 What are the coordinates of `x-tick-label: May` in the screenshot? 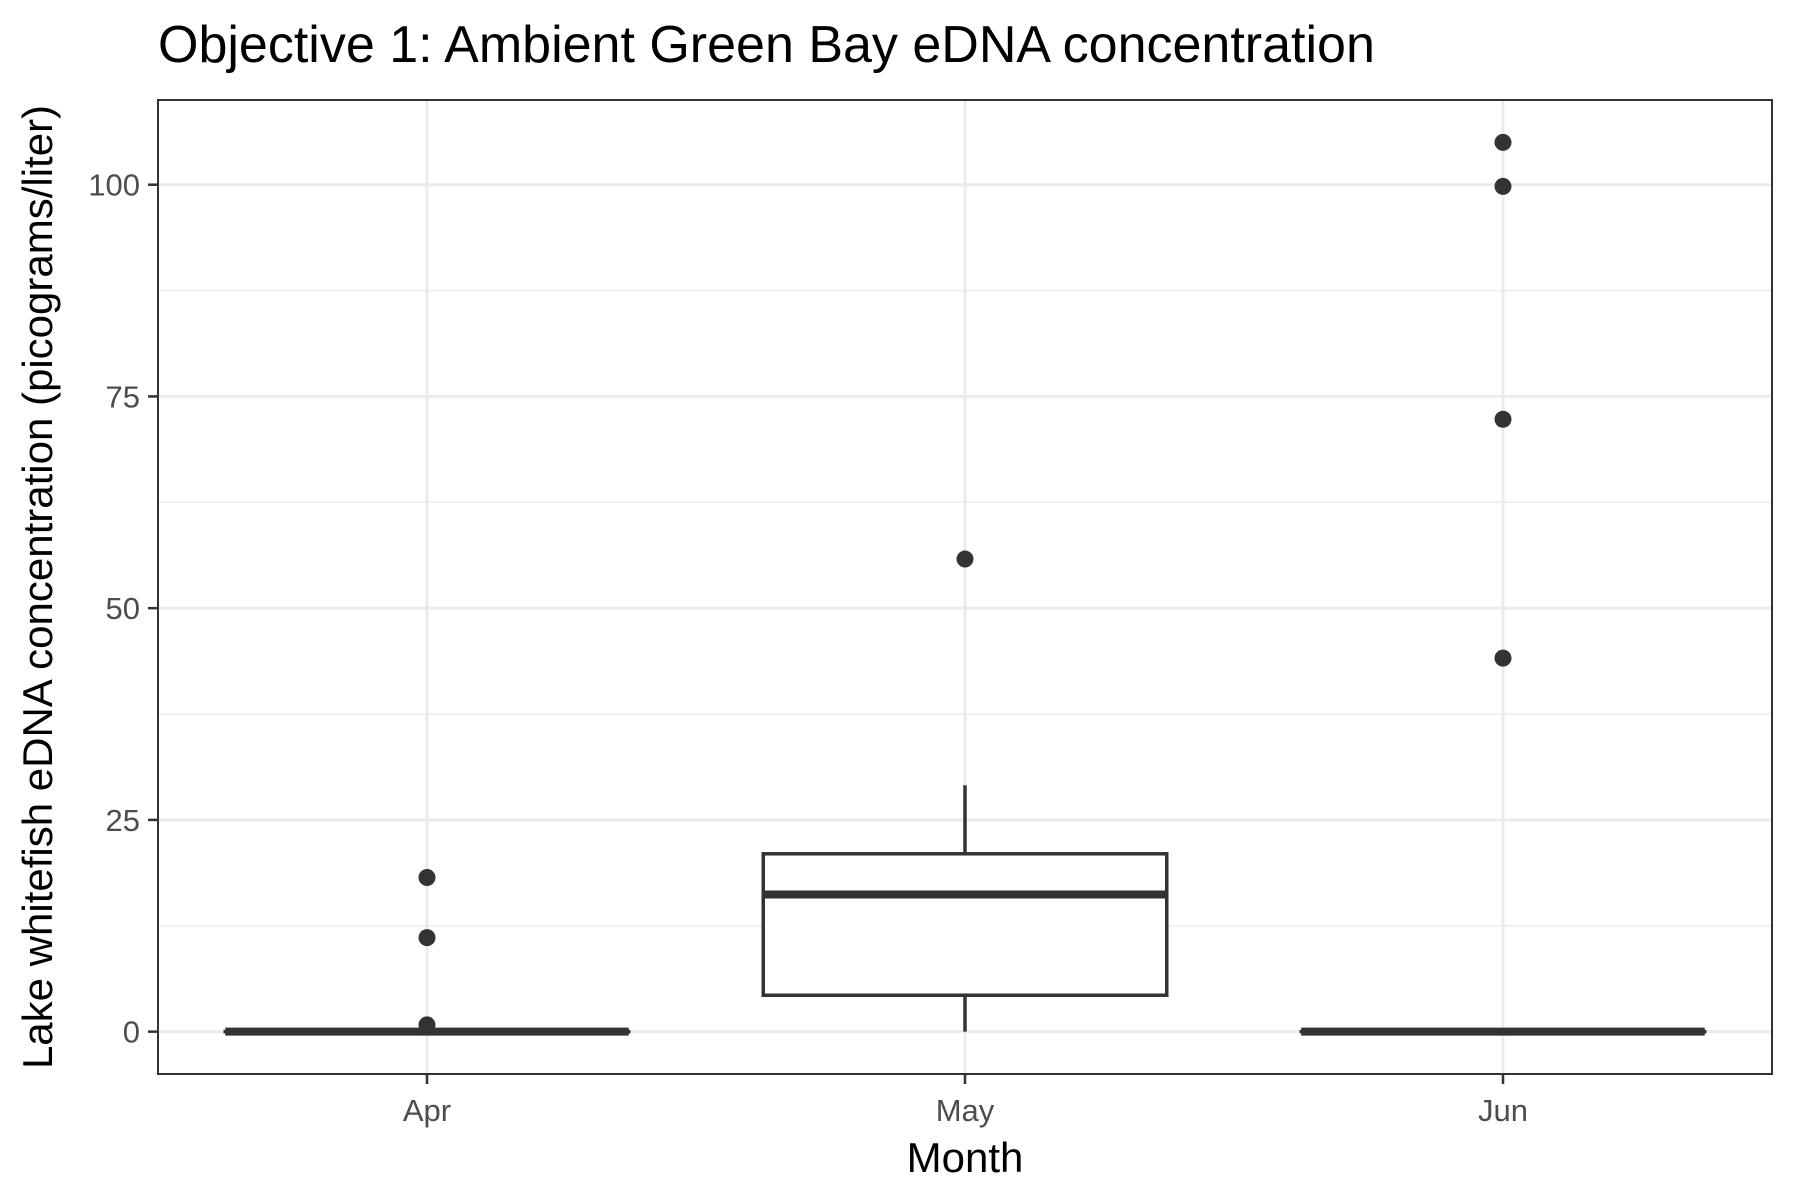 It's located at (965, 1110).